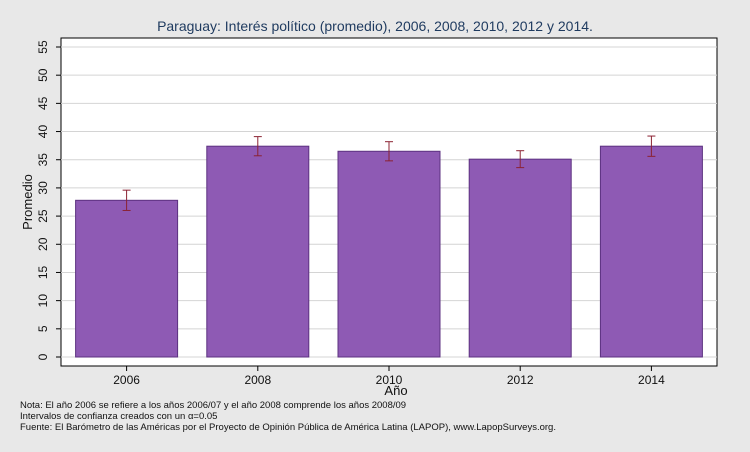 The image size is (750, 452). I want to click on y-tick-label: 5, so click(43, 328).